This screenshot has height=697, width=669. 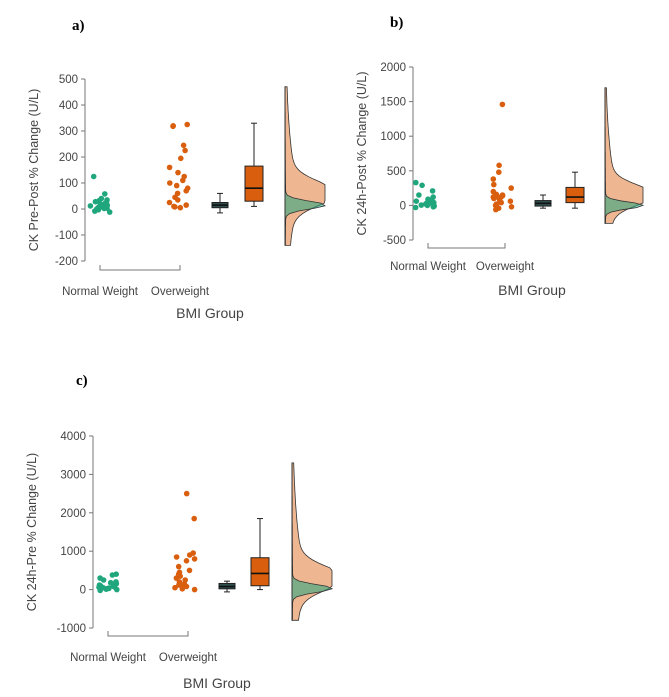 What do you see at coordinates (394, 241) in the screenshot?
I see `y-tick-label: -500` at bounding box center [394, 241].